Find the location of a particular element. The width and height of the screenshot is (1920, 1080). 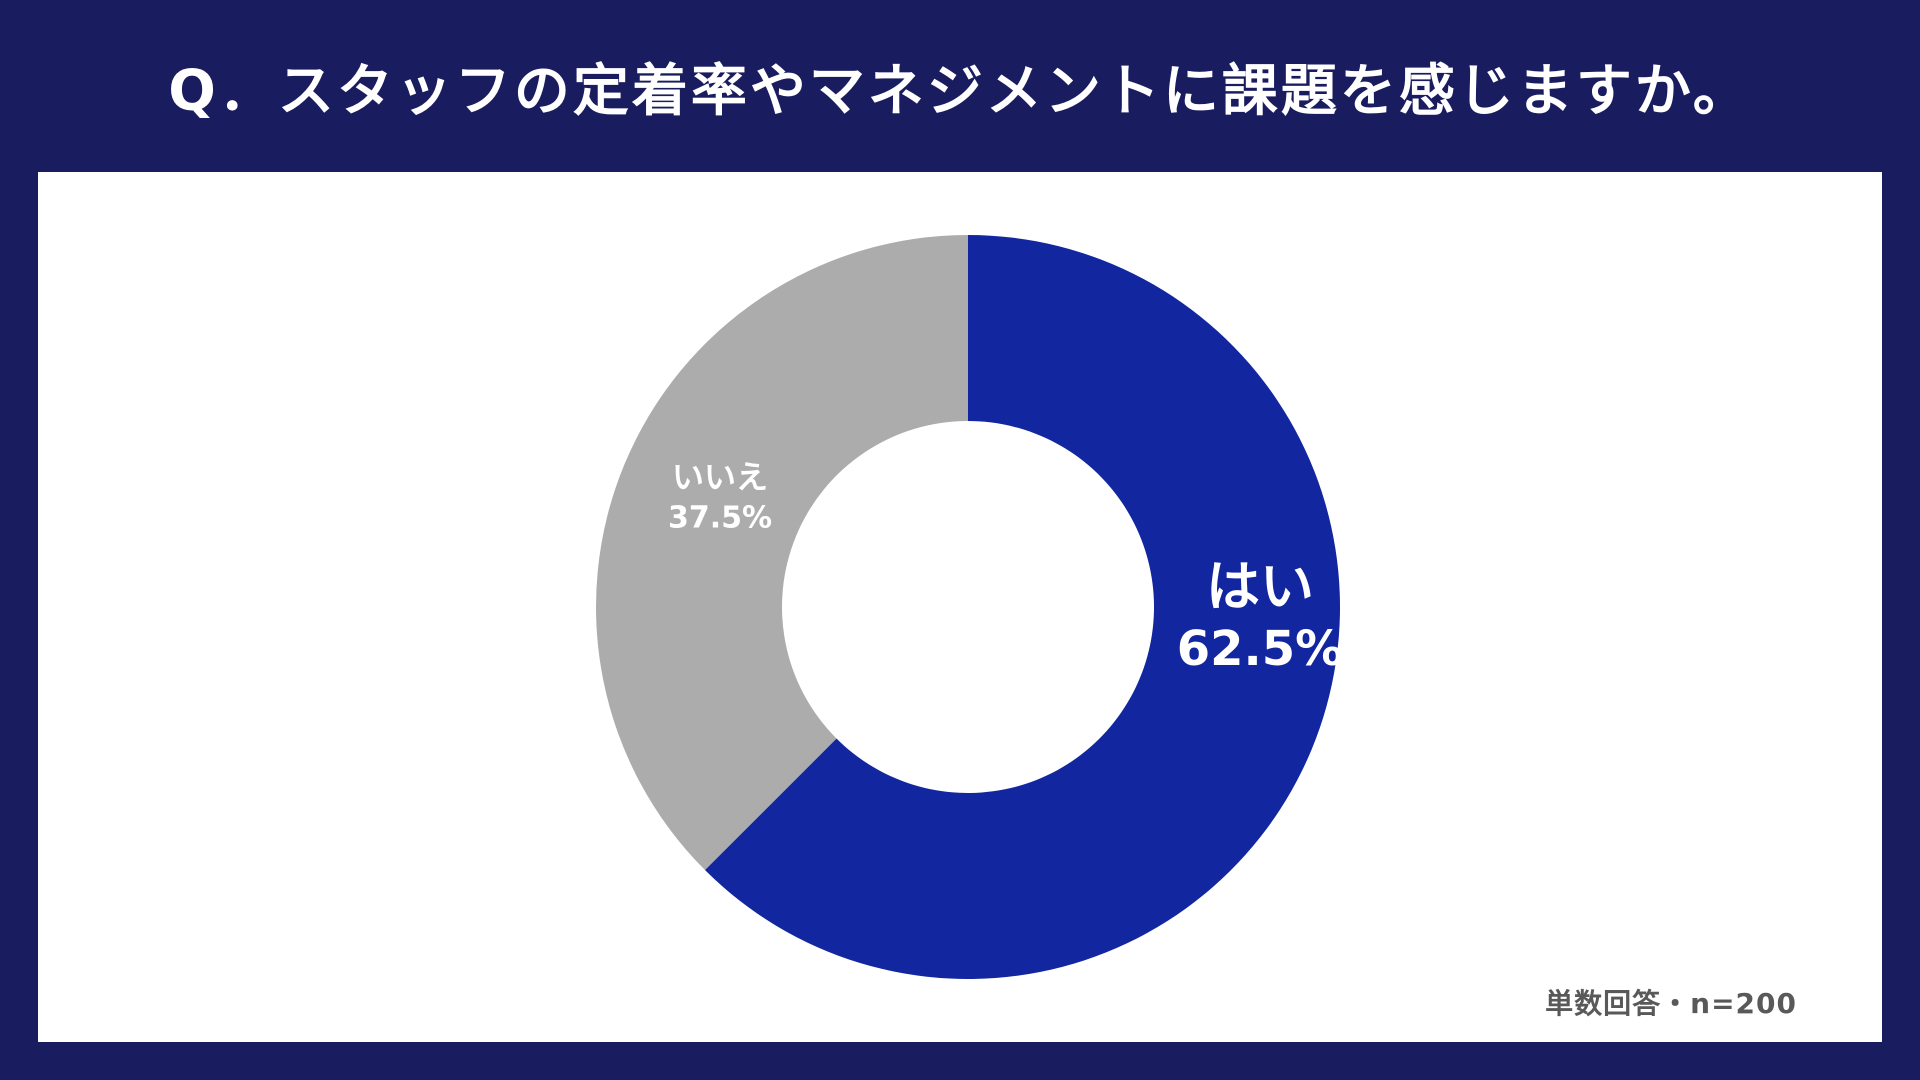

slice-label-yes: はい is located at coordinates (1260, 586).